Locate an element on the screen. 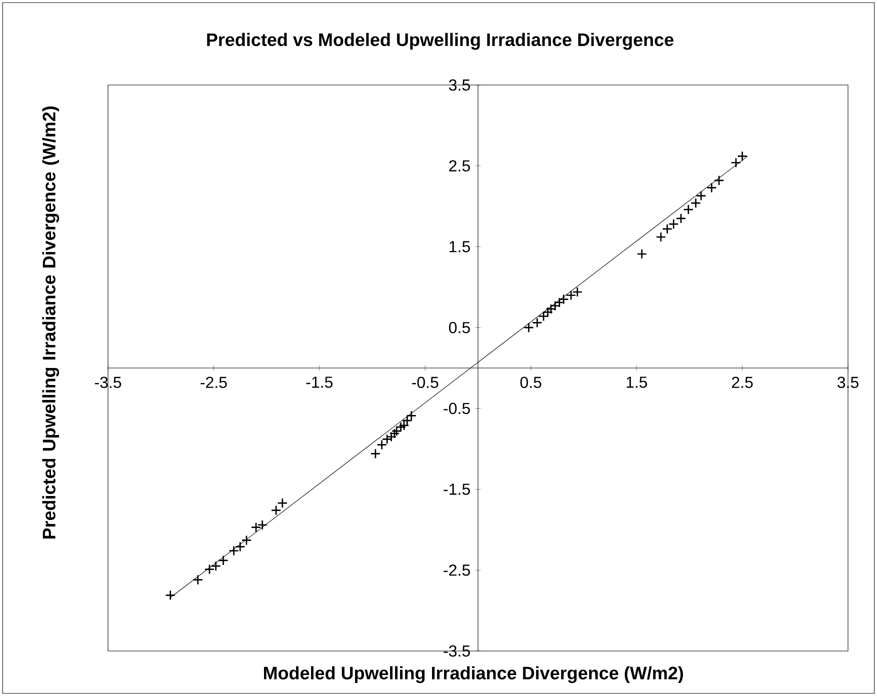  x-axis-title: Modeled Upwelling Irradiance Divergence (W/m2) is located at coordinates (473, 675).